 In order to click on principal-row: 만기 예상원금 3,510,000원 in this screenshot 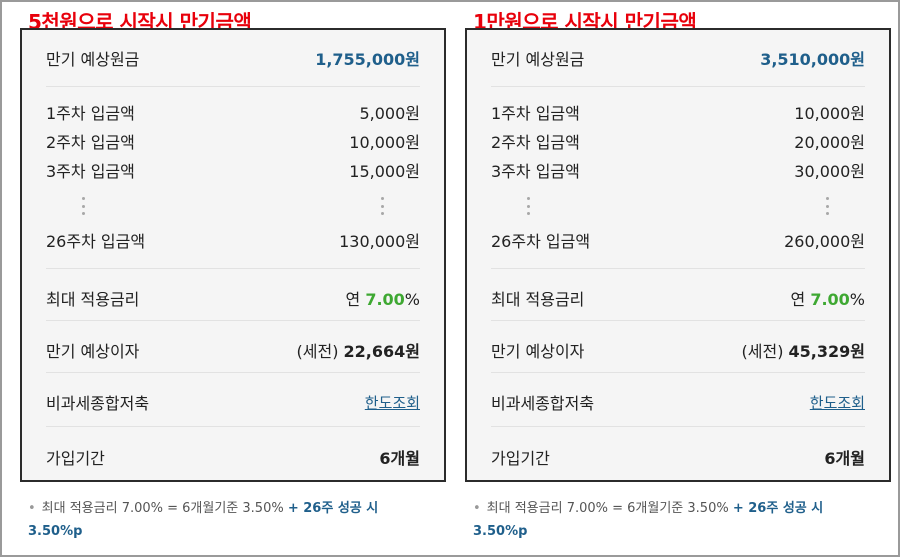, I will do `click(678, 58)`.